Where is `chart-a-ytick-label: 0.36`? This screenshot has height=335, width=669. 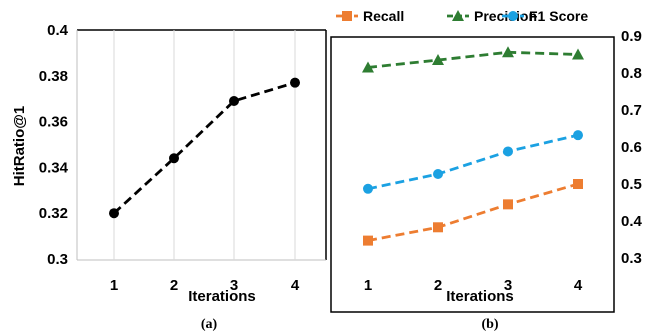
chart-a-ytick-label: 0.36 is located at coordinates (53, 122).